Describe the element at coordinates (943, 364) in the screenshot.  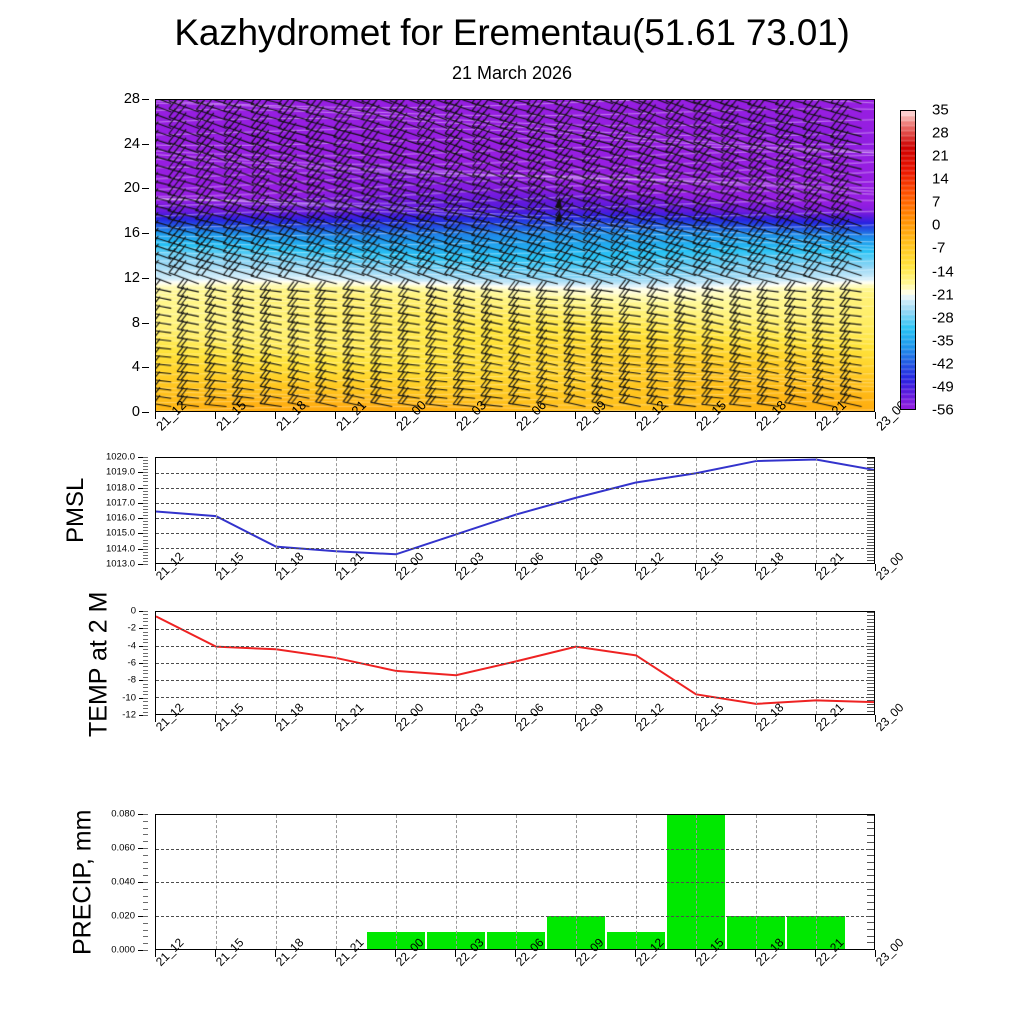
I see `colorbar-tick-label: -42` at that location.